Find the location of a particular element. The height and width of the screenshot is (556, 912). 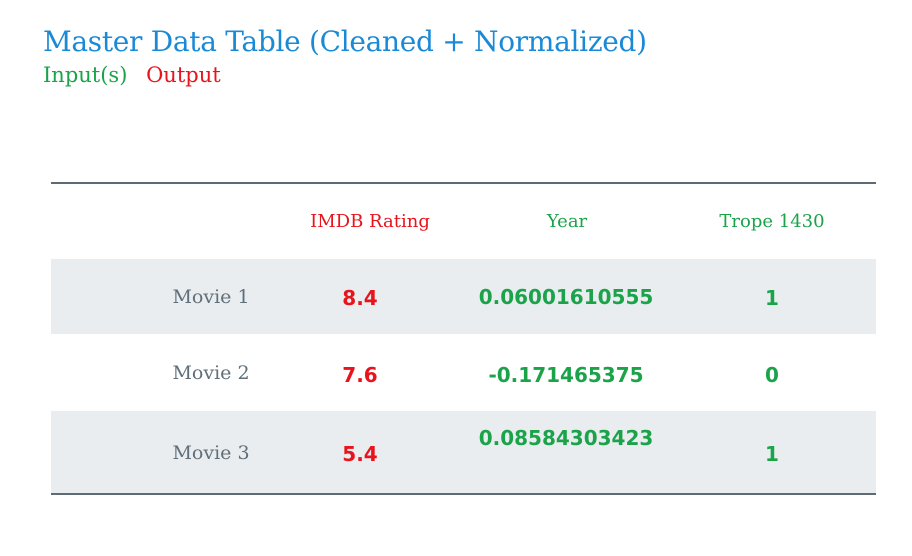

table-row: Movie 2 7.6 -0.171465375 0 is located at coordinates (463, 372).